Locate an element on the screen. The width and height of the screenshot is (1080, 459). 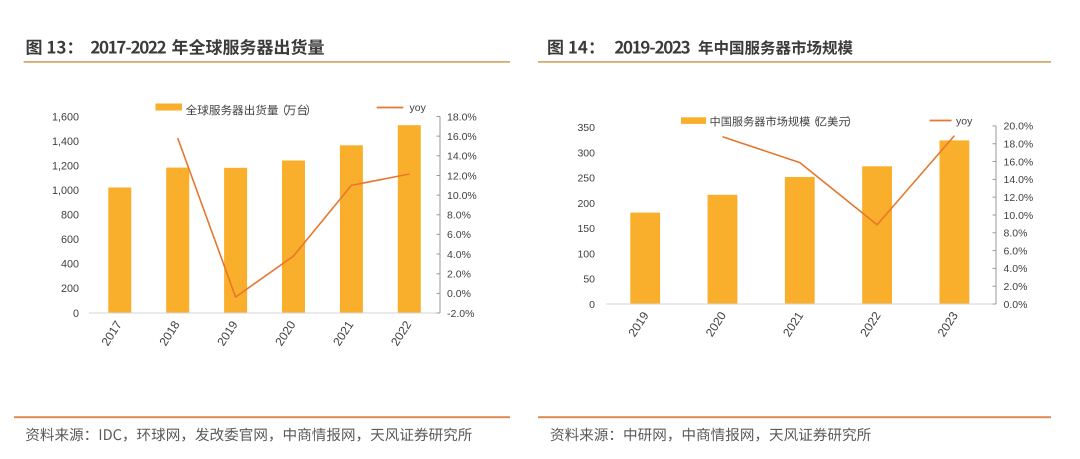
svg-text: 1,200 is located at coordinates (65, 166).